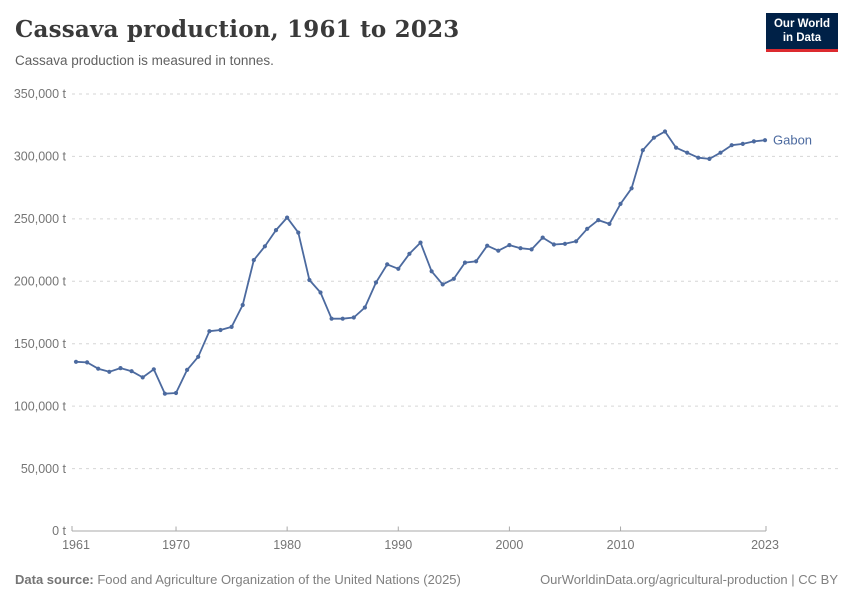 The width and height of the screenshot is (850, 600). Describe the element at coordinates (40, 94) in the screenshot. I see `y-tick-label: 350,000 t` at that location.